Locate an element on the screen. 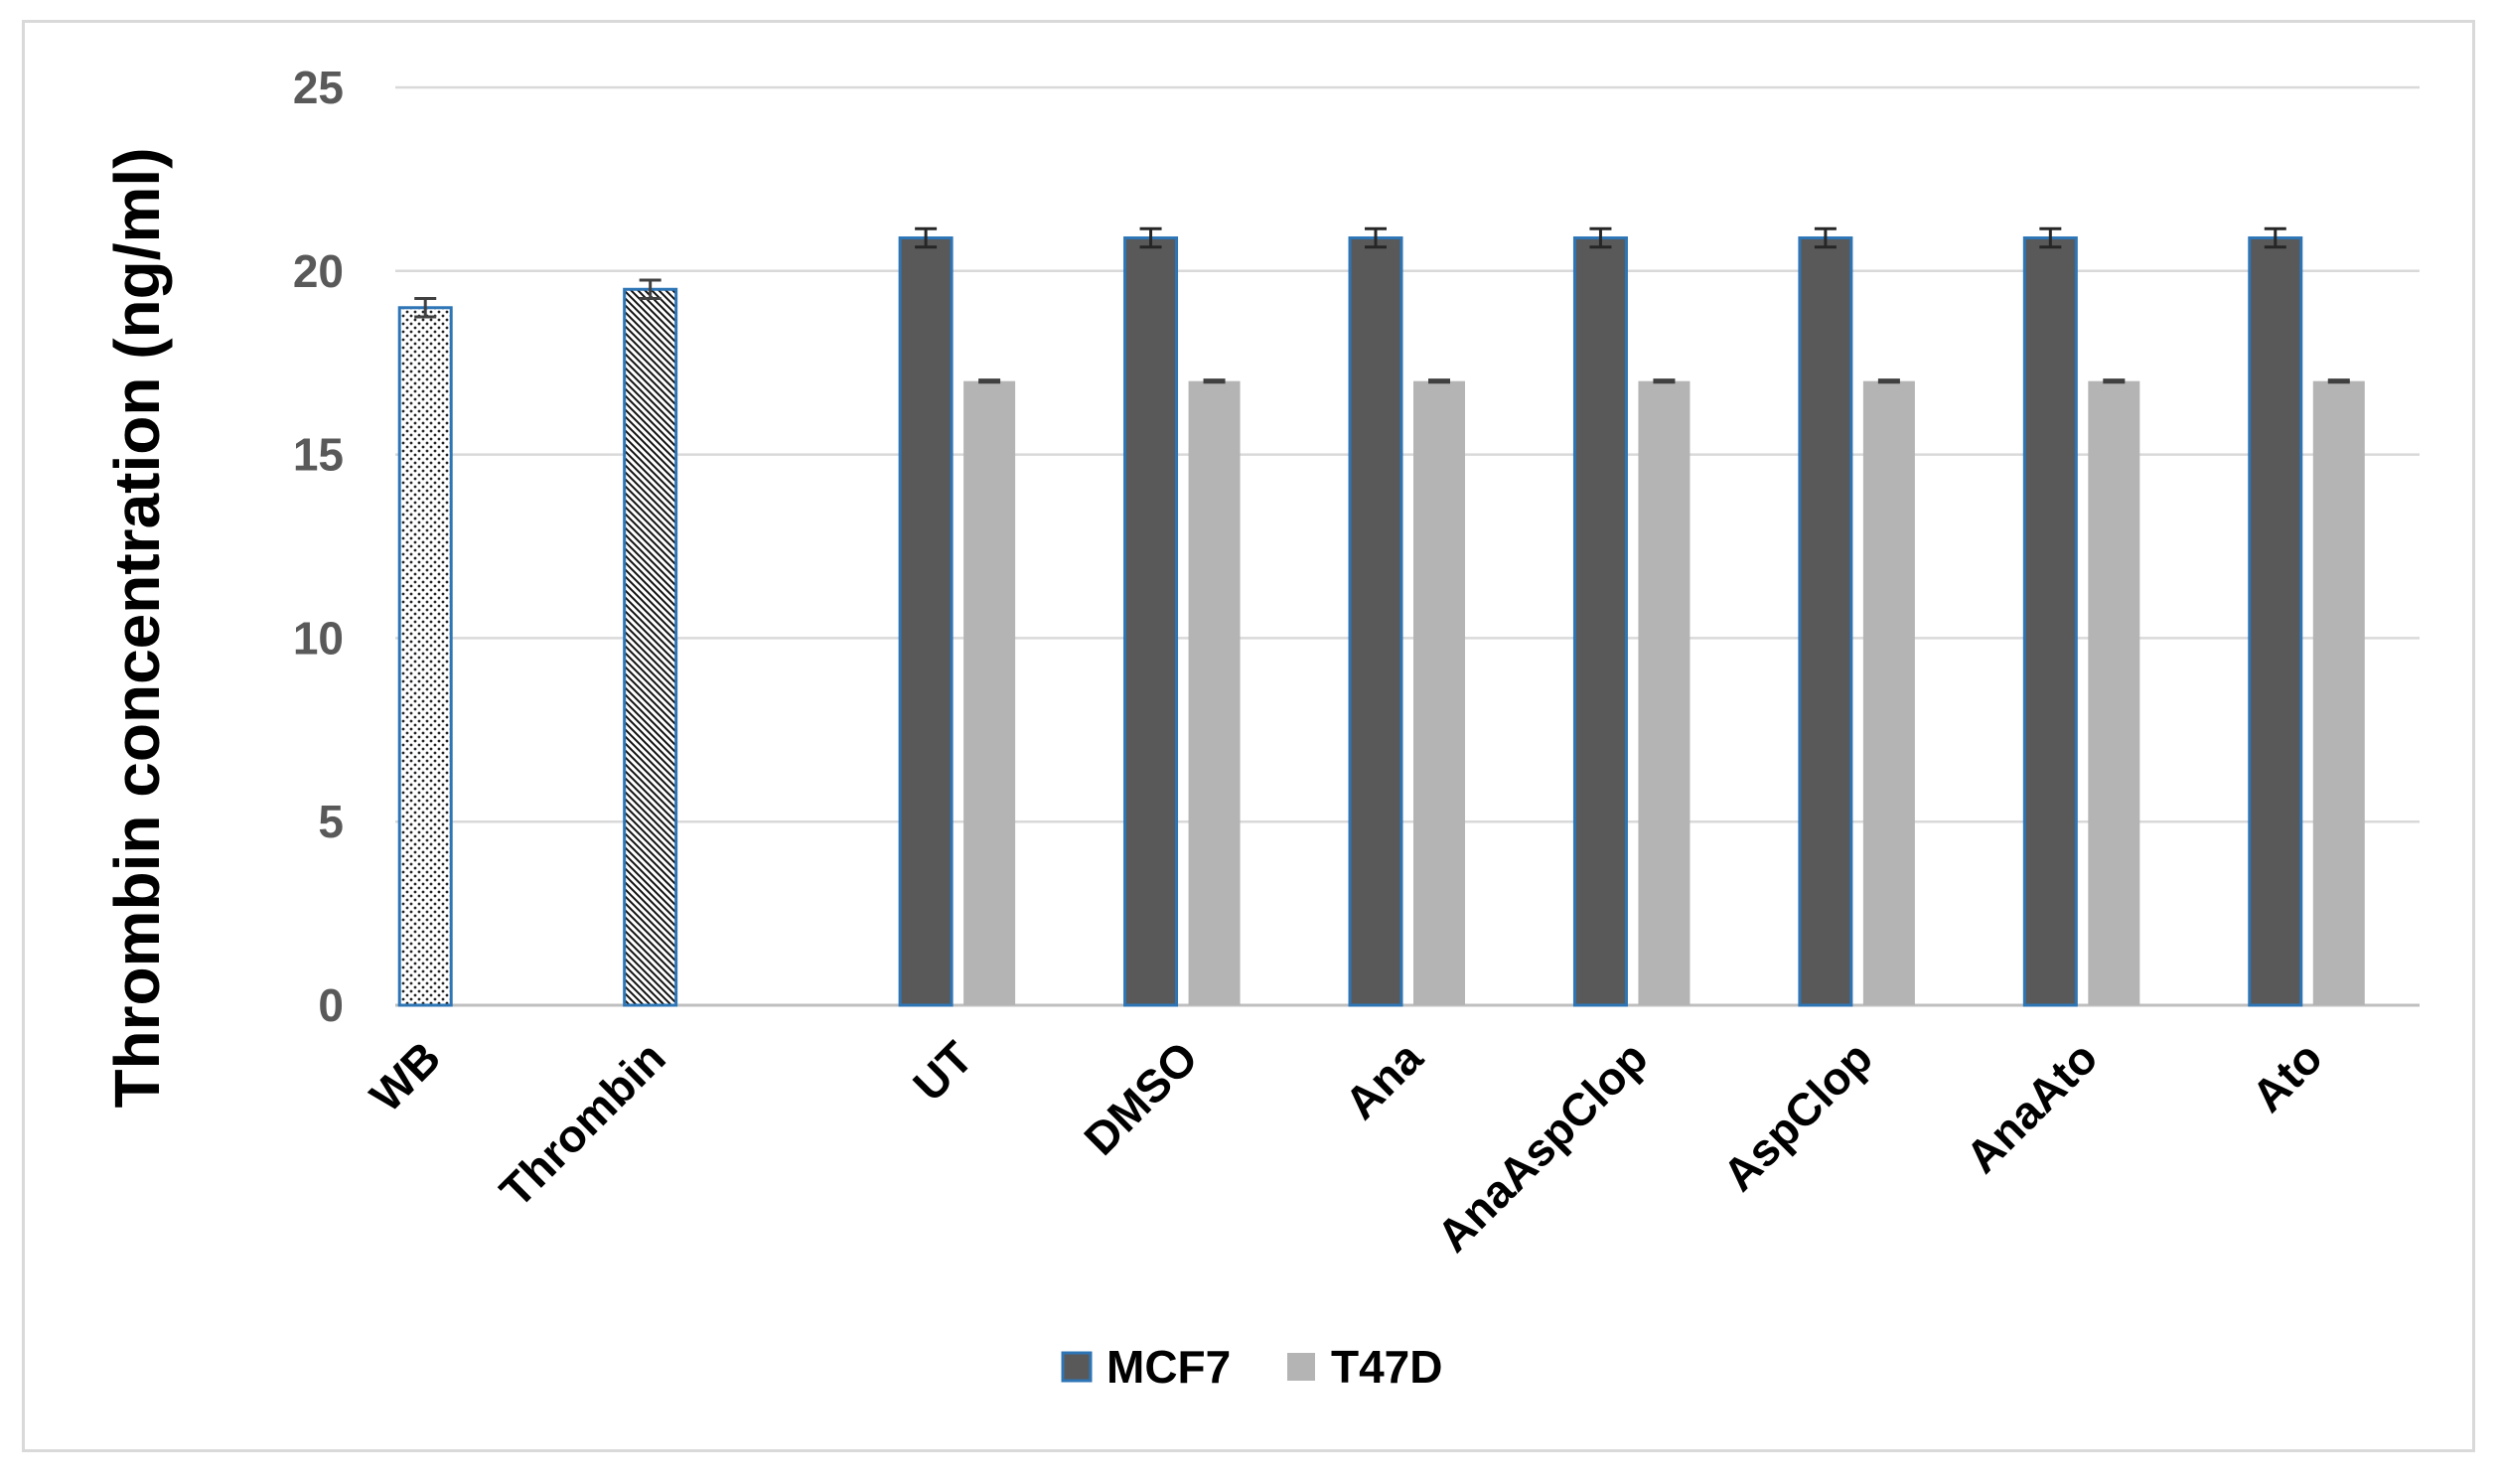  x-category-label: AnaAspClop is located at coordinates (1542, 1146).